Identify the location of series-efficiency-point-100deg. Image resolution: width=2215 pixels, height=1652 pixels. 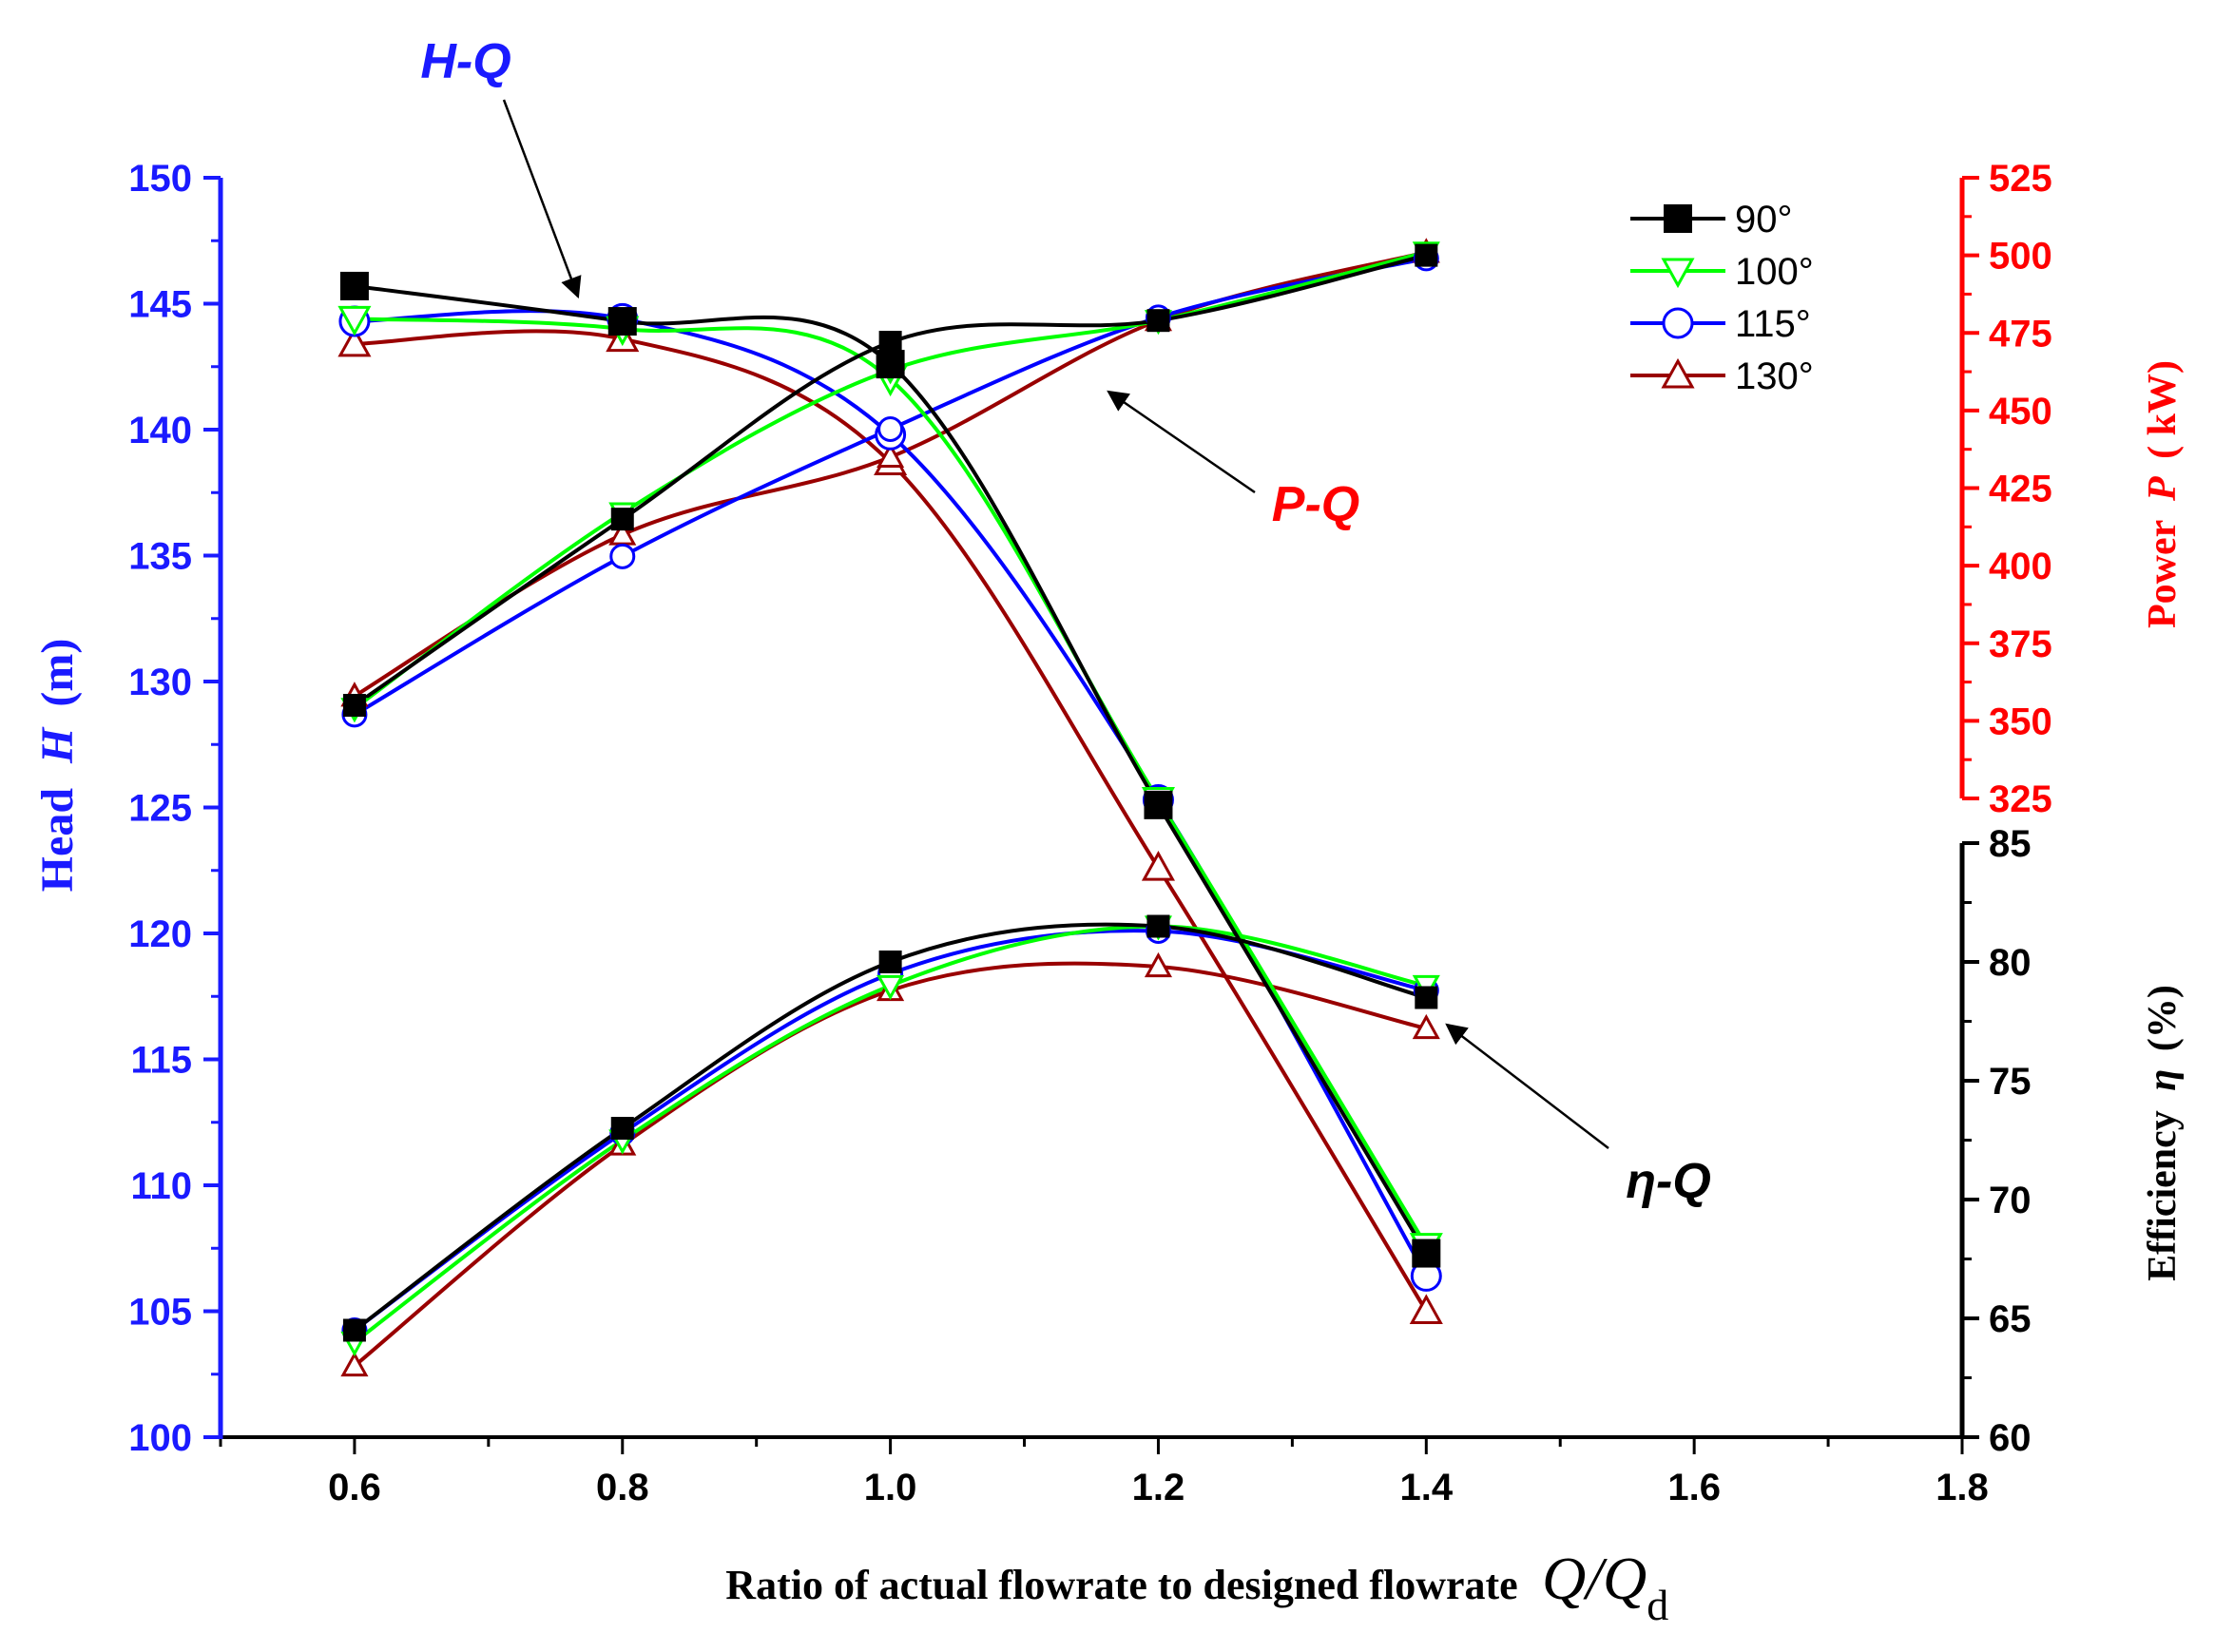
(890, 987).